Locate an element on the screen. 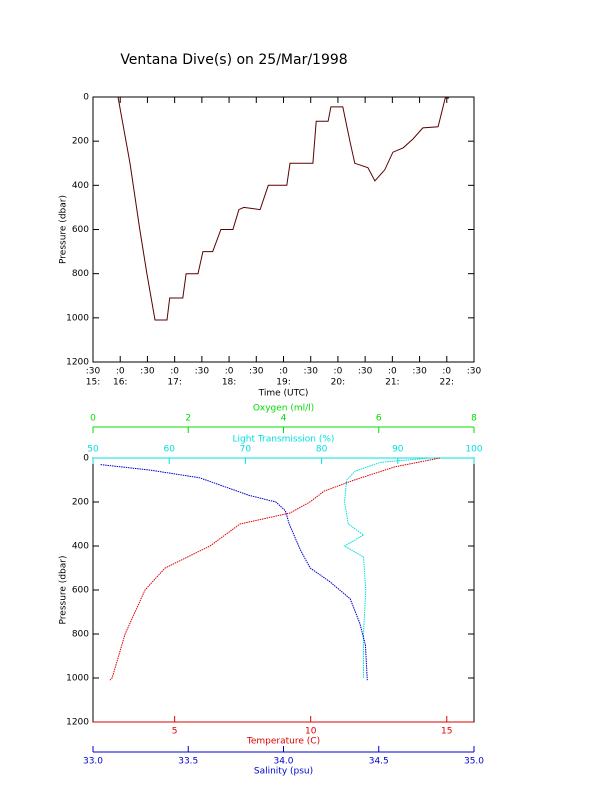 This screenshot has height=785, width=612. x-tick-label: 0 is located at coordinates (93, 419).